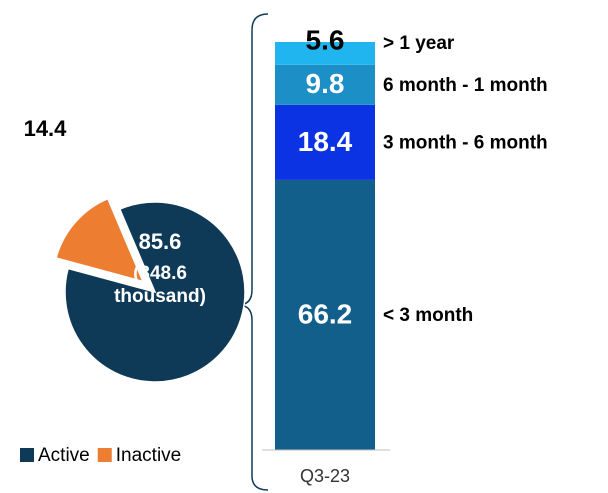  Describe the element at coordinates (46, 128) in the screenshot. I see `data-label: 14.4` at that location.